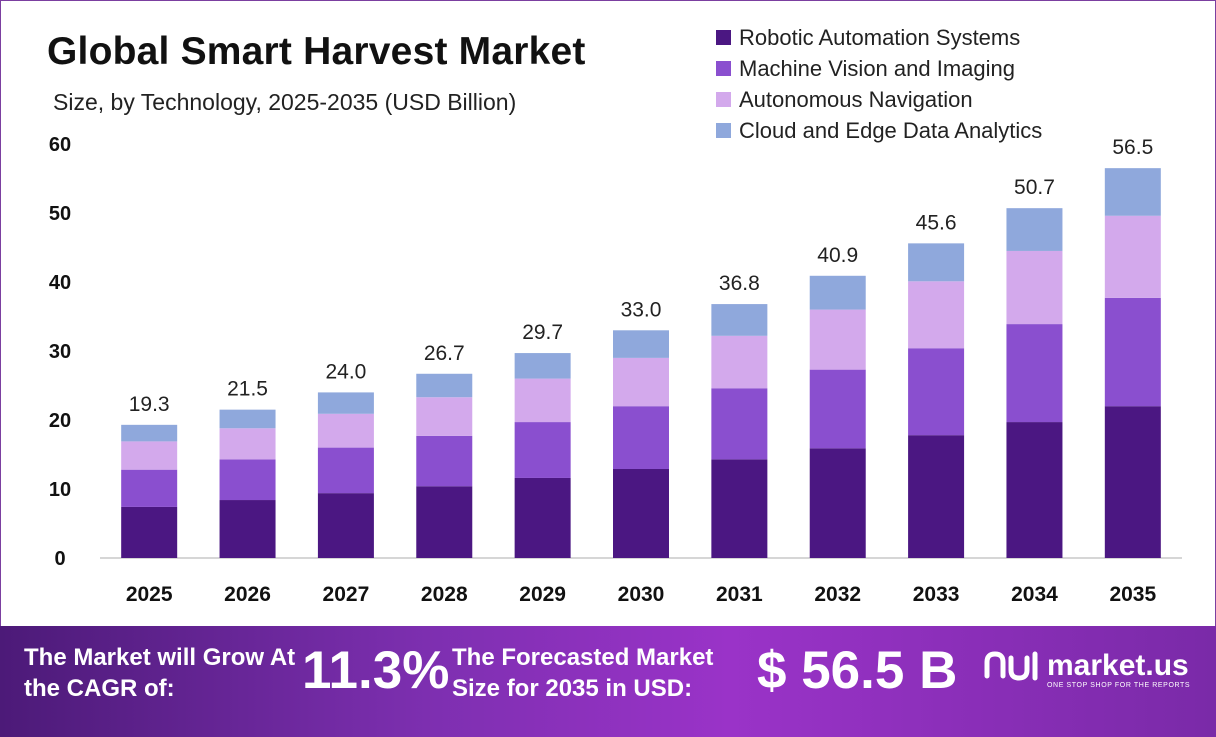 The width and height of the screenshot is (1216, 737). I want to click on y-tick-label: 0, so click(59, 559).